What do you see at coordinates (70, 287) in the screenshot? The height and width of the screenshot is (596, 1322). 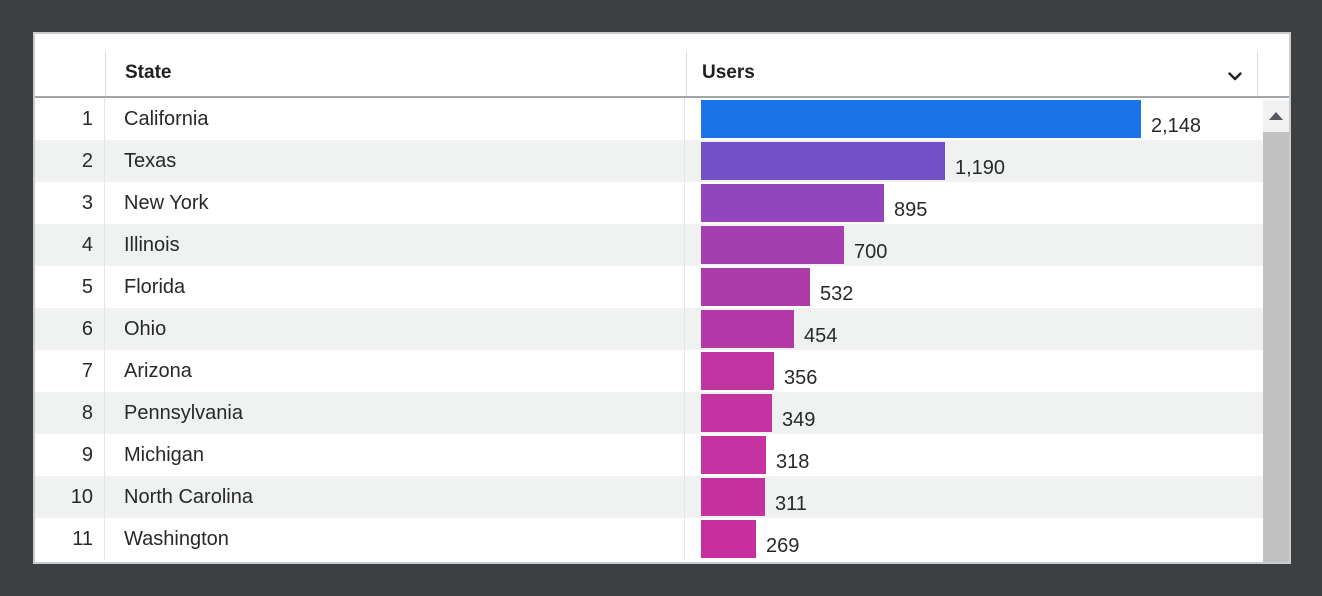 I see `row-rank: 5` at bounding box center [70, 287].